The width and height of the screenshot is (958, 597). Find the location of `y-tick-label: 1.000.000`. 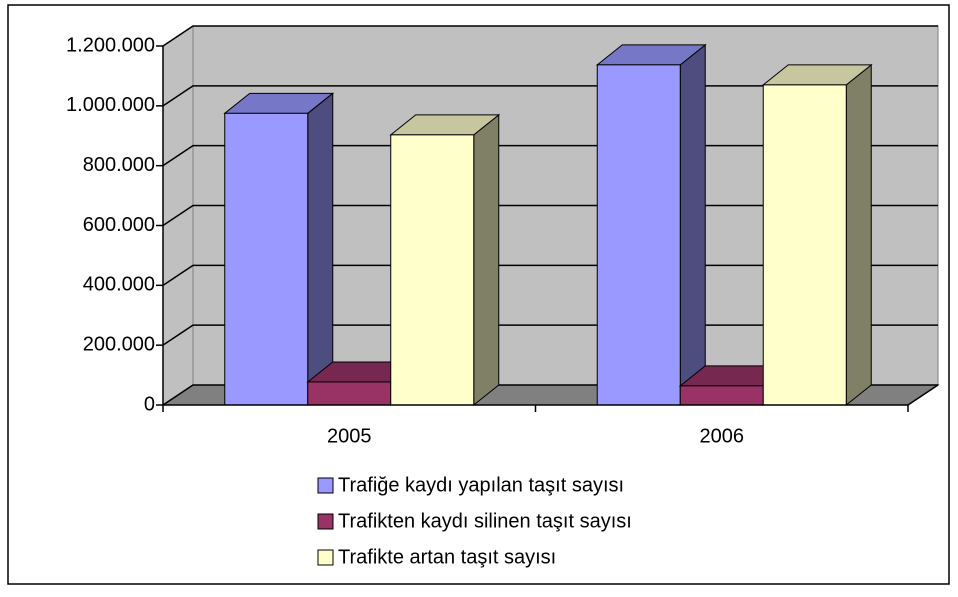

y-tick-label: 1.000.000 is located at coordinates (110, 105).